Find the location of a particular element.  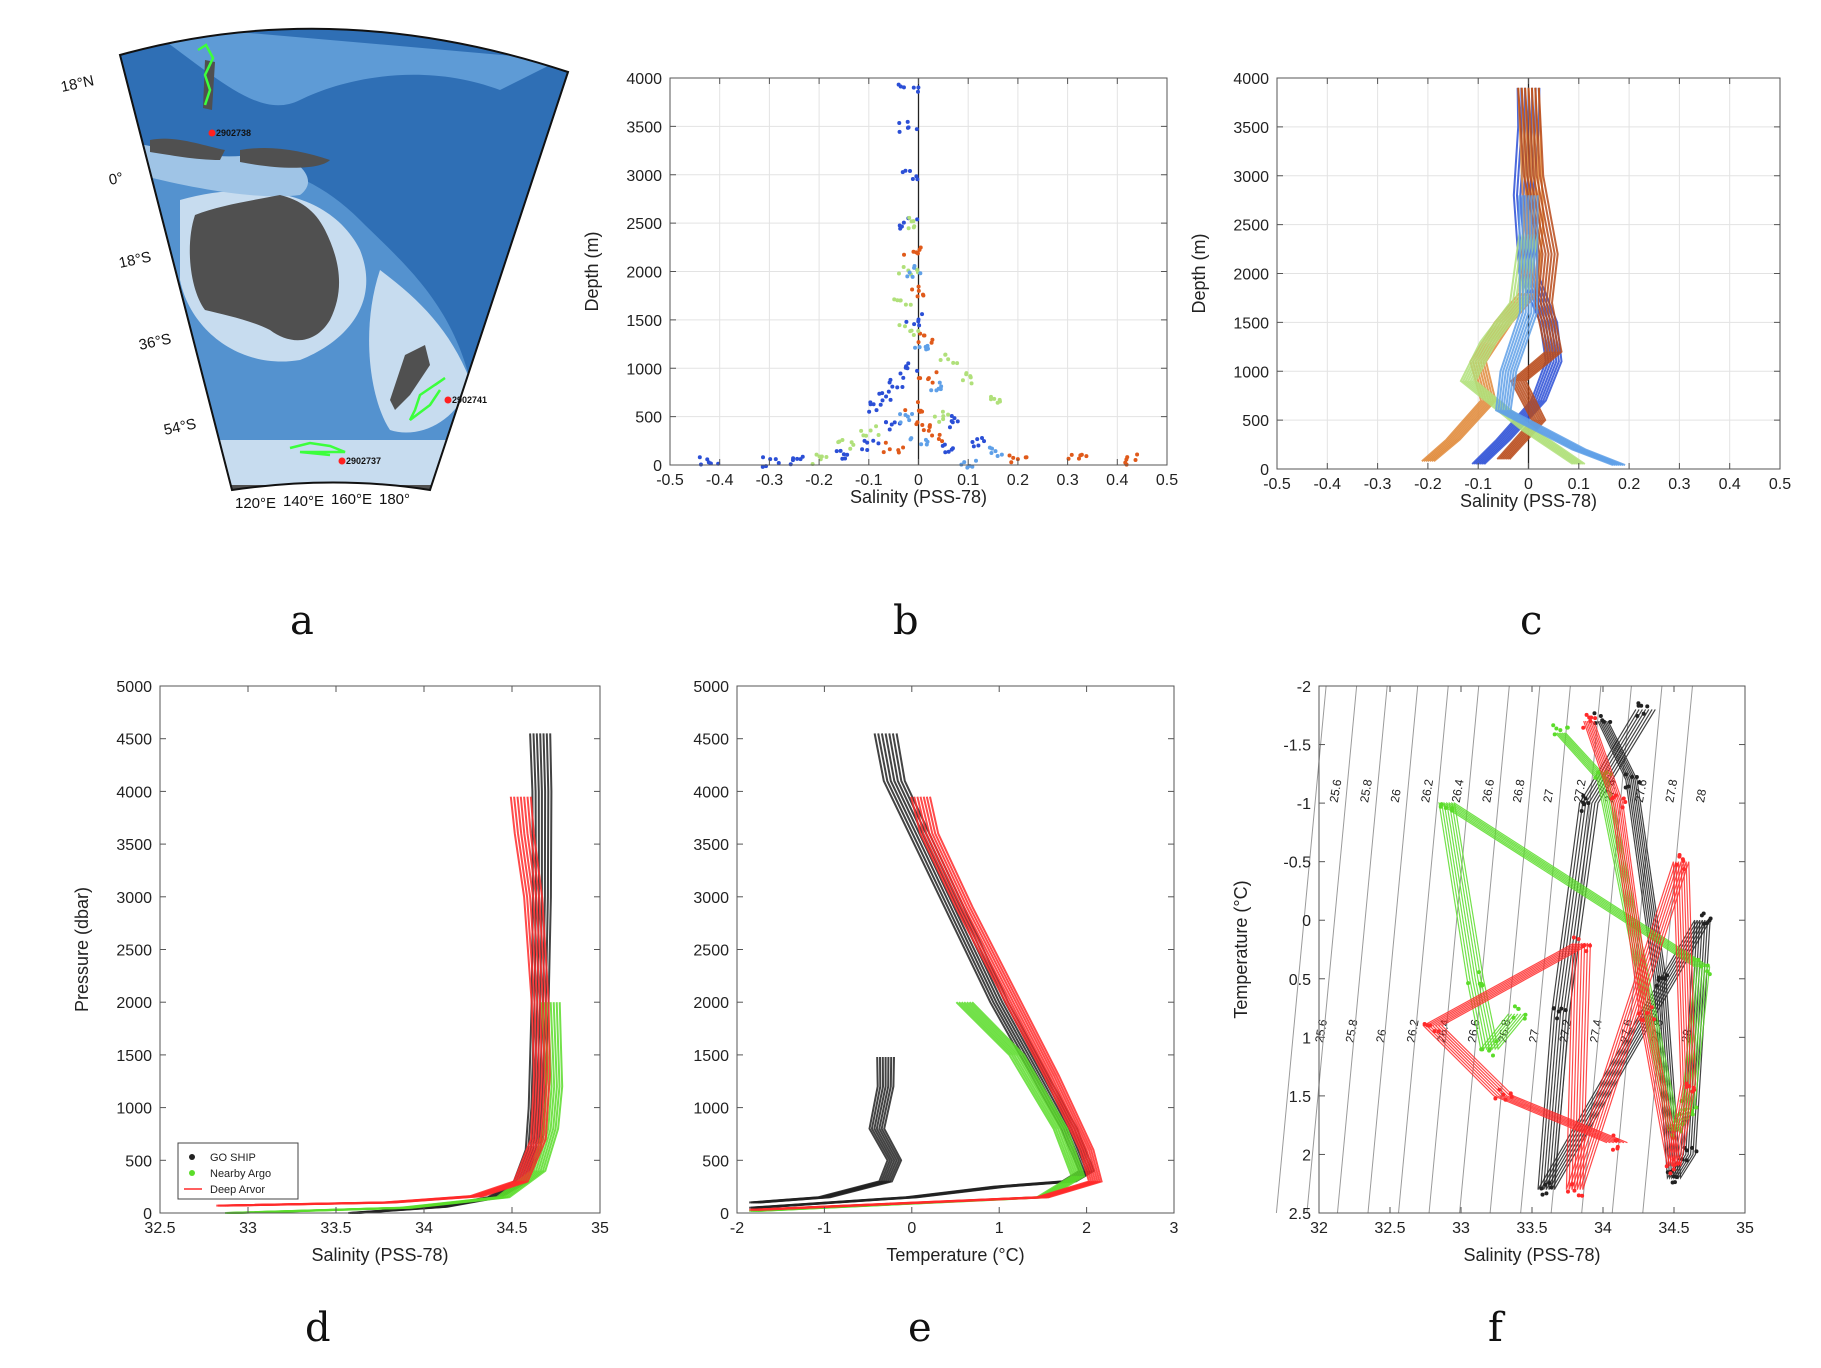

x-tick-label: 32.5 is located at coordinates (159, 1228).